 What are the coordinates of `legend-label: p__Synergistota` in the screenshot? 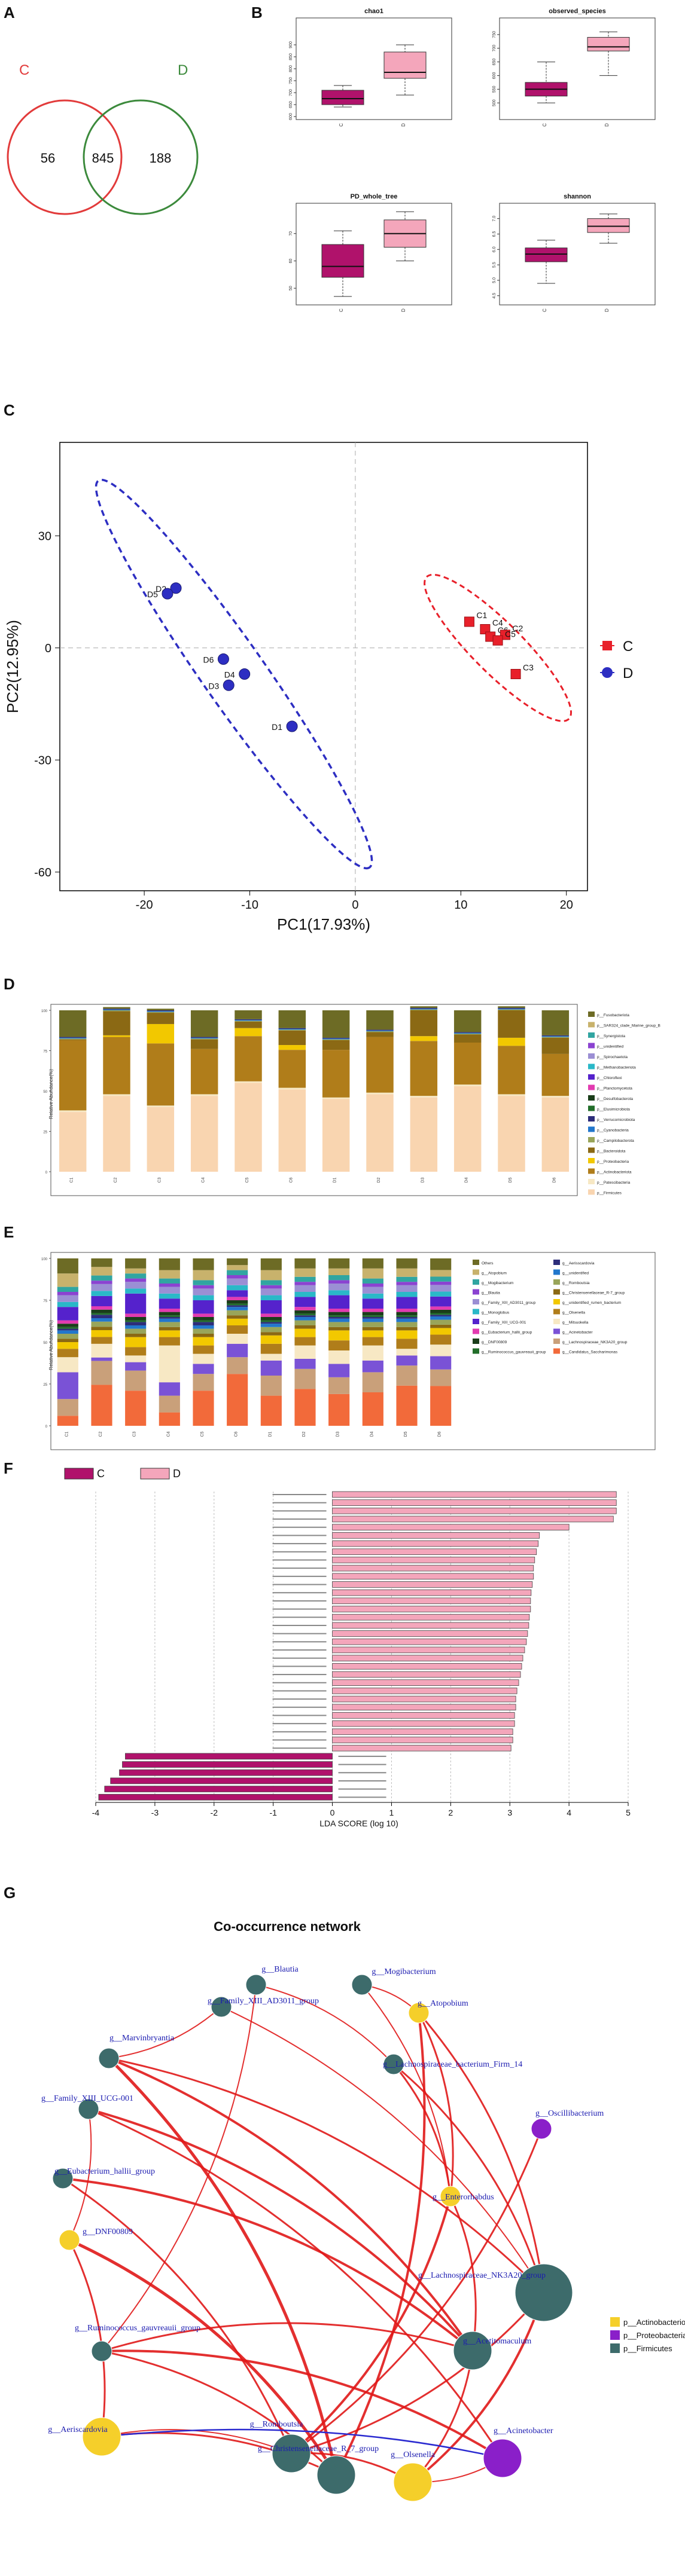 It's located at (611, 1036).